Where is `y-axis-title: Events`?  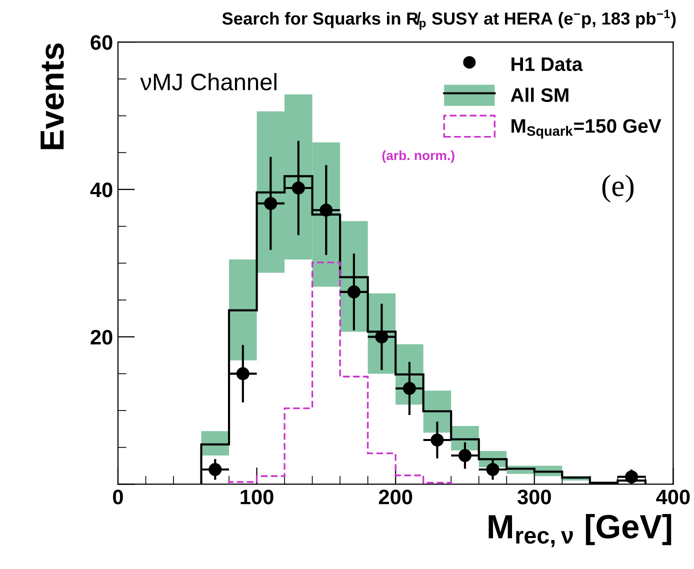
y-axis-title: Events is located at coordinates (52, 96).